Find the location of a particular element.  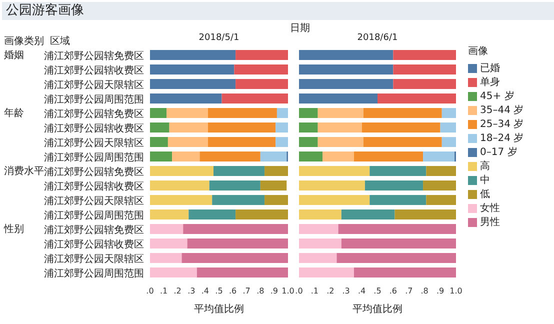

legend-label: 已婚 is located at coordinates (490, 68).